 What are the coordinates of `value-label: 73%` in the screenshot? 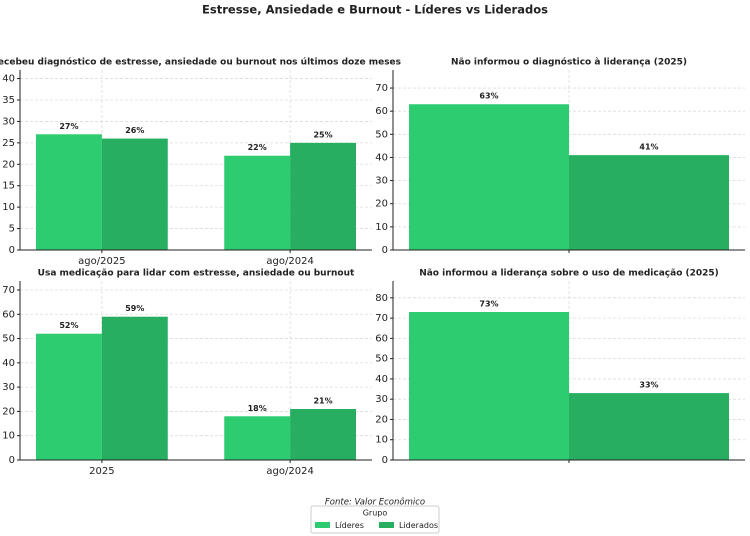 It's located at (488, 304).